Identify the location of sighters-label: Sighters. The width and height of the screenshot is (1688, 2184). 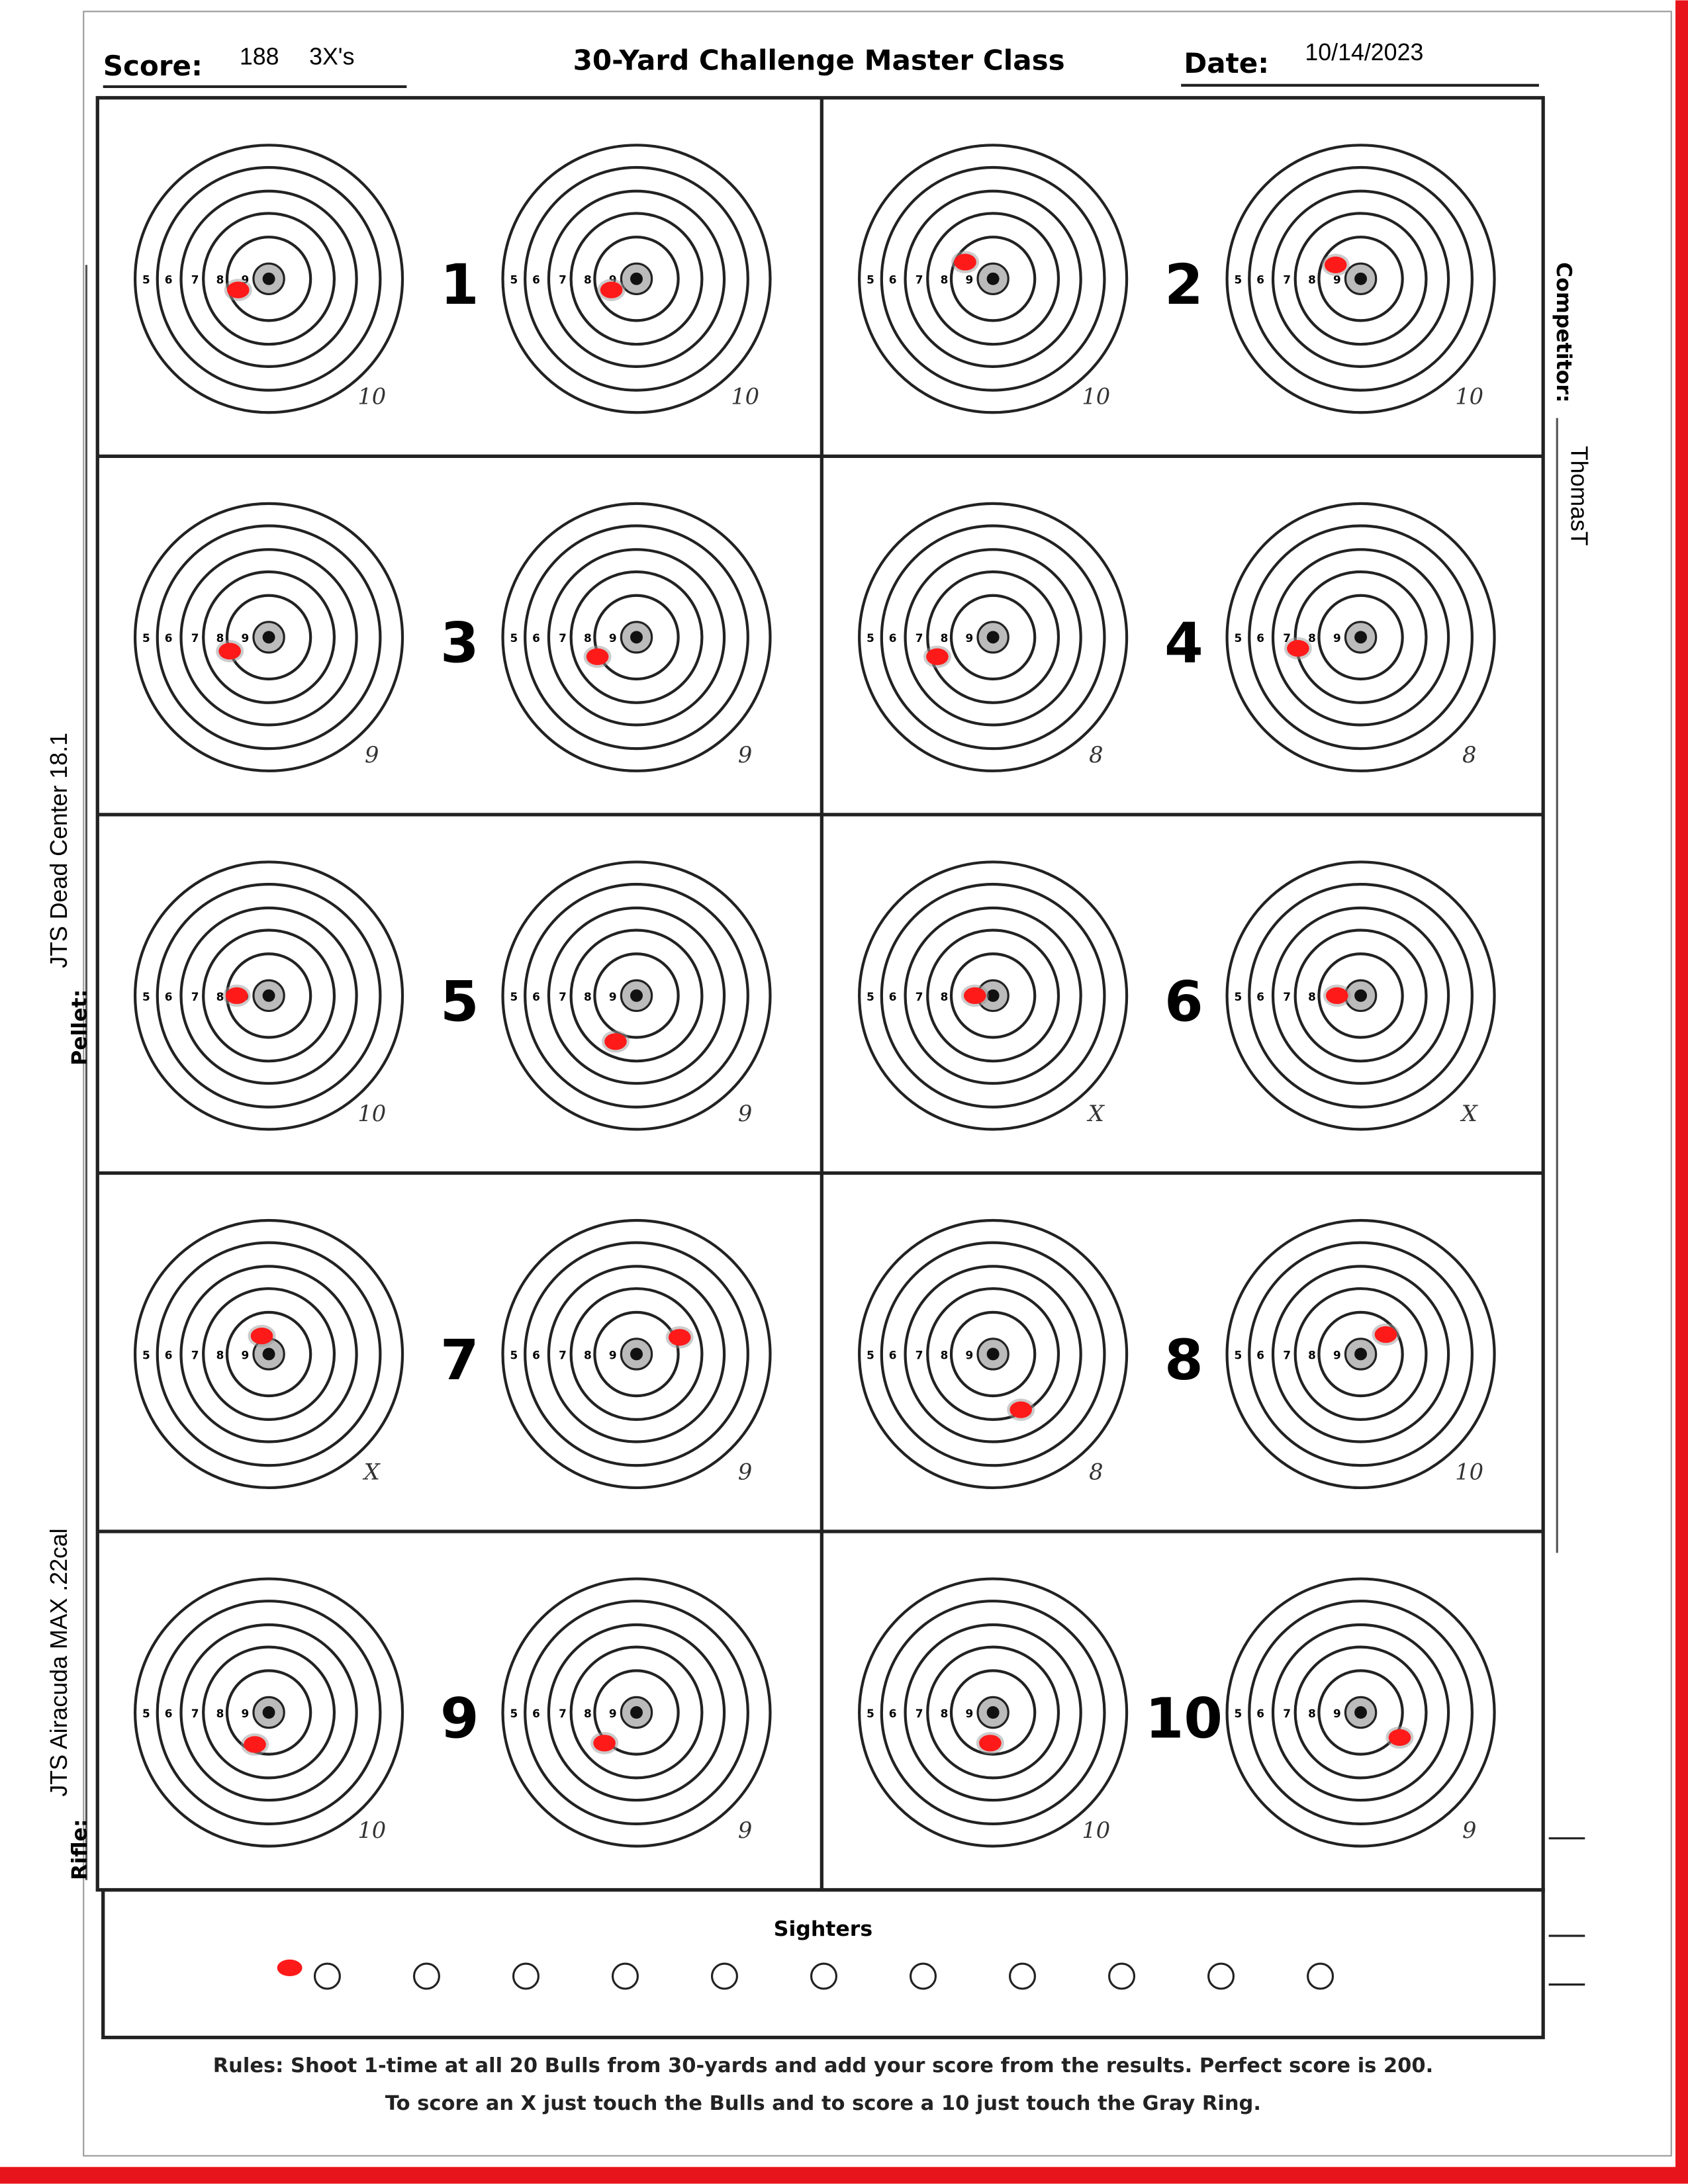
(823, 1929).